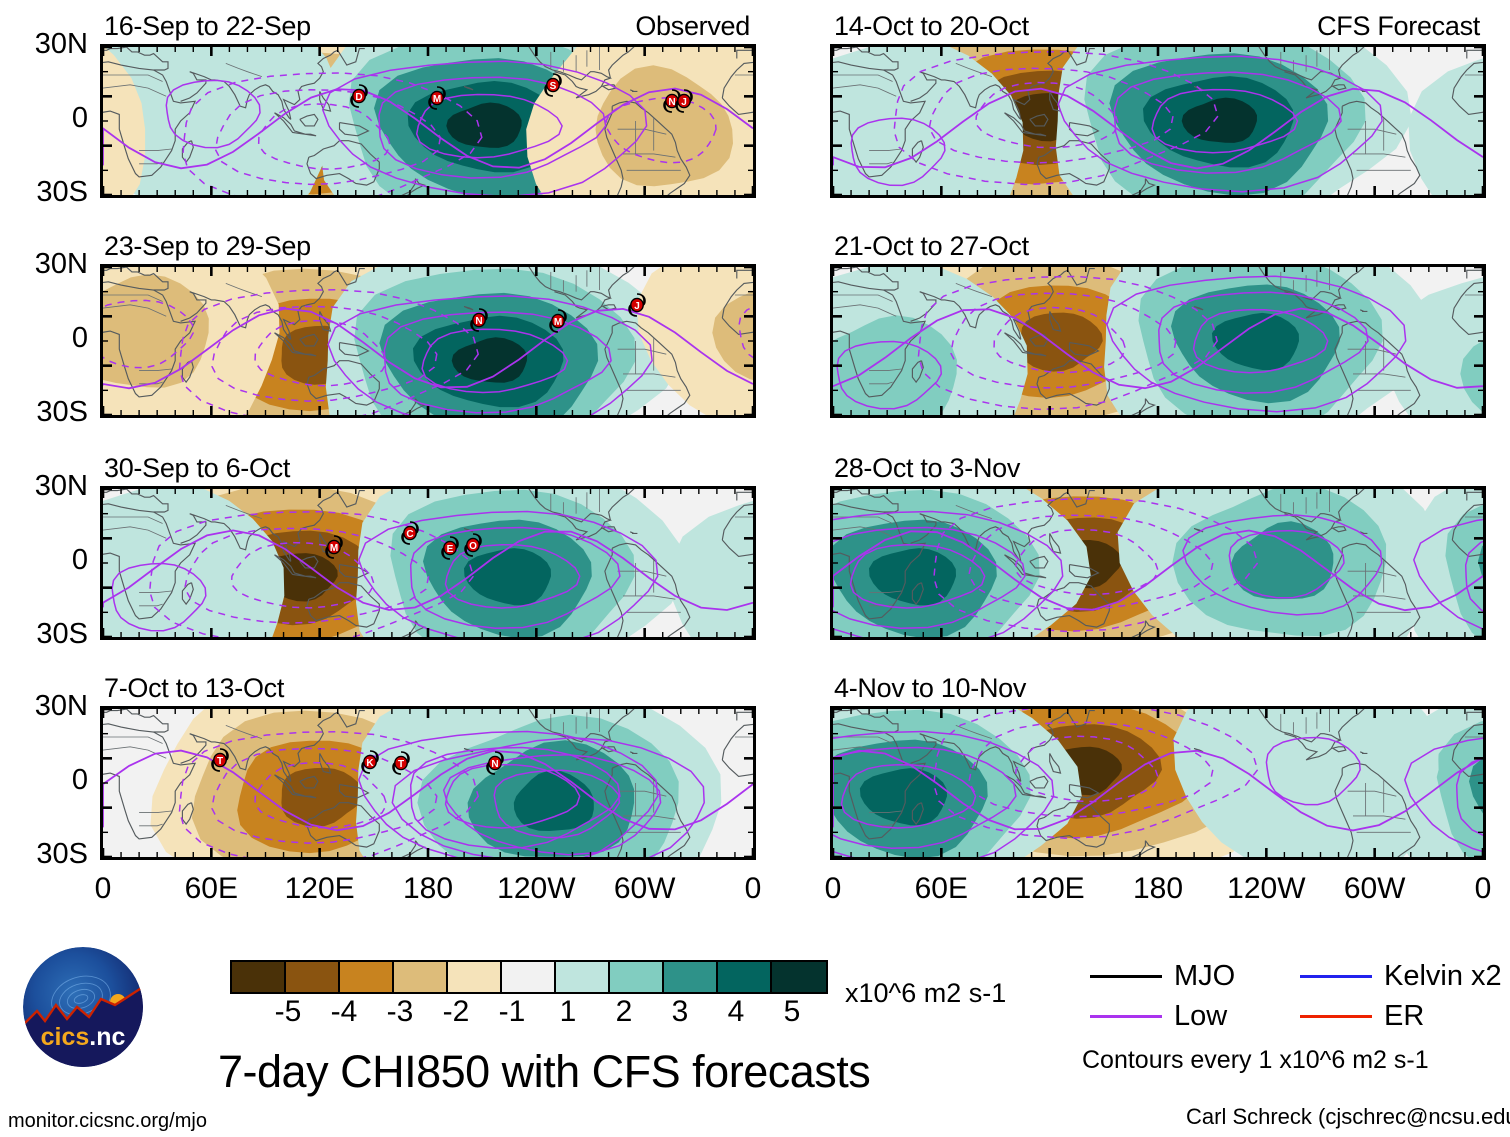  Describe the element at coordinates (207, 26) in the screenshot. I see `panel-title: 16-Sep to 22-Sep` at that location.